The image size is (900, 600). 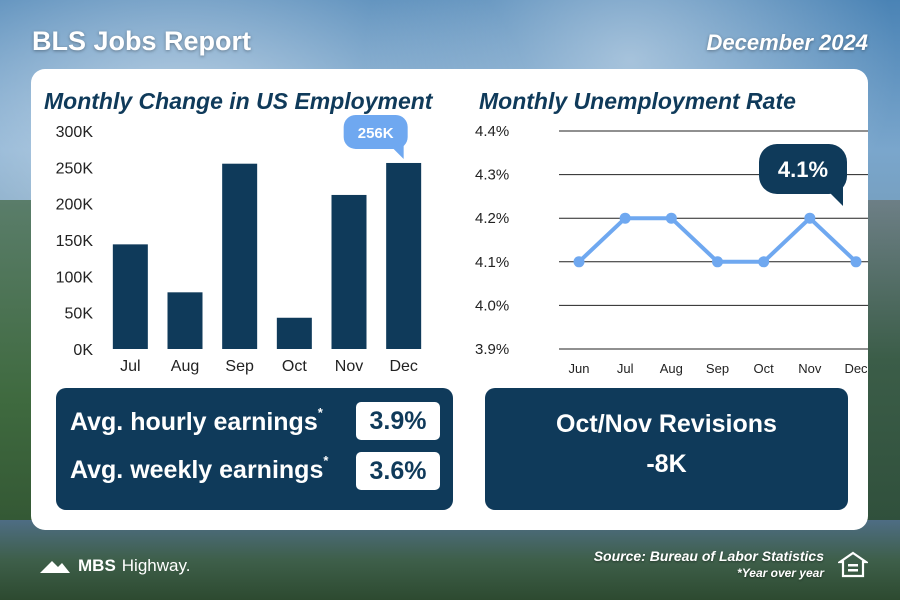 What do you see at coordinates (666, 424) in the screenshot?
I see `revisions-label: Oct/Nov Revisions` at bounding box center [666, 424].